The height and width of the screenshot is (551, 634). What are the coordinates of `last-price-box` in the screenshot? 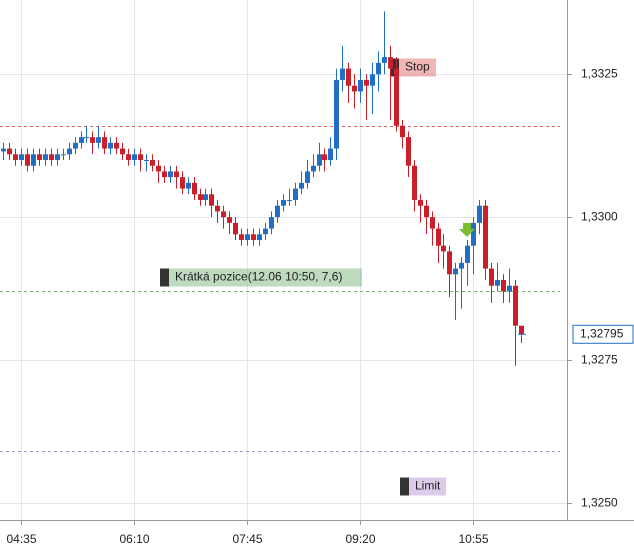 It's located at (603, 334).